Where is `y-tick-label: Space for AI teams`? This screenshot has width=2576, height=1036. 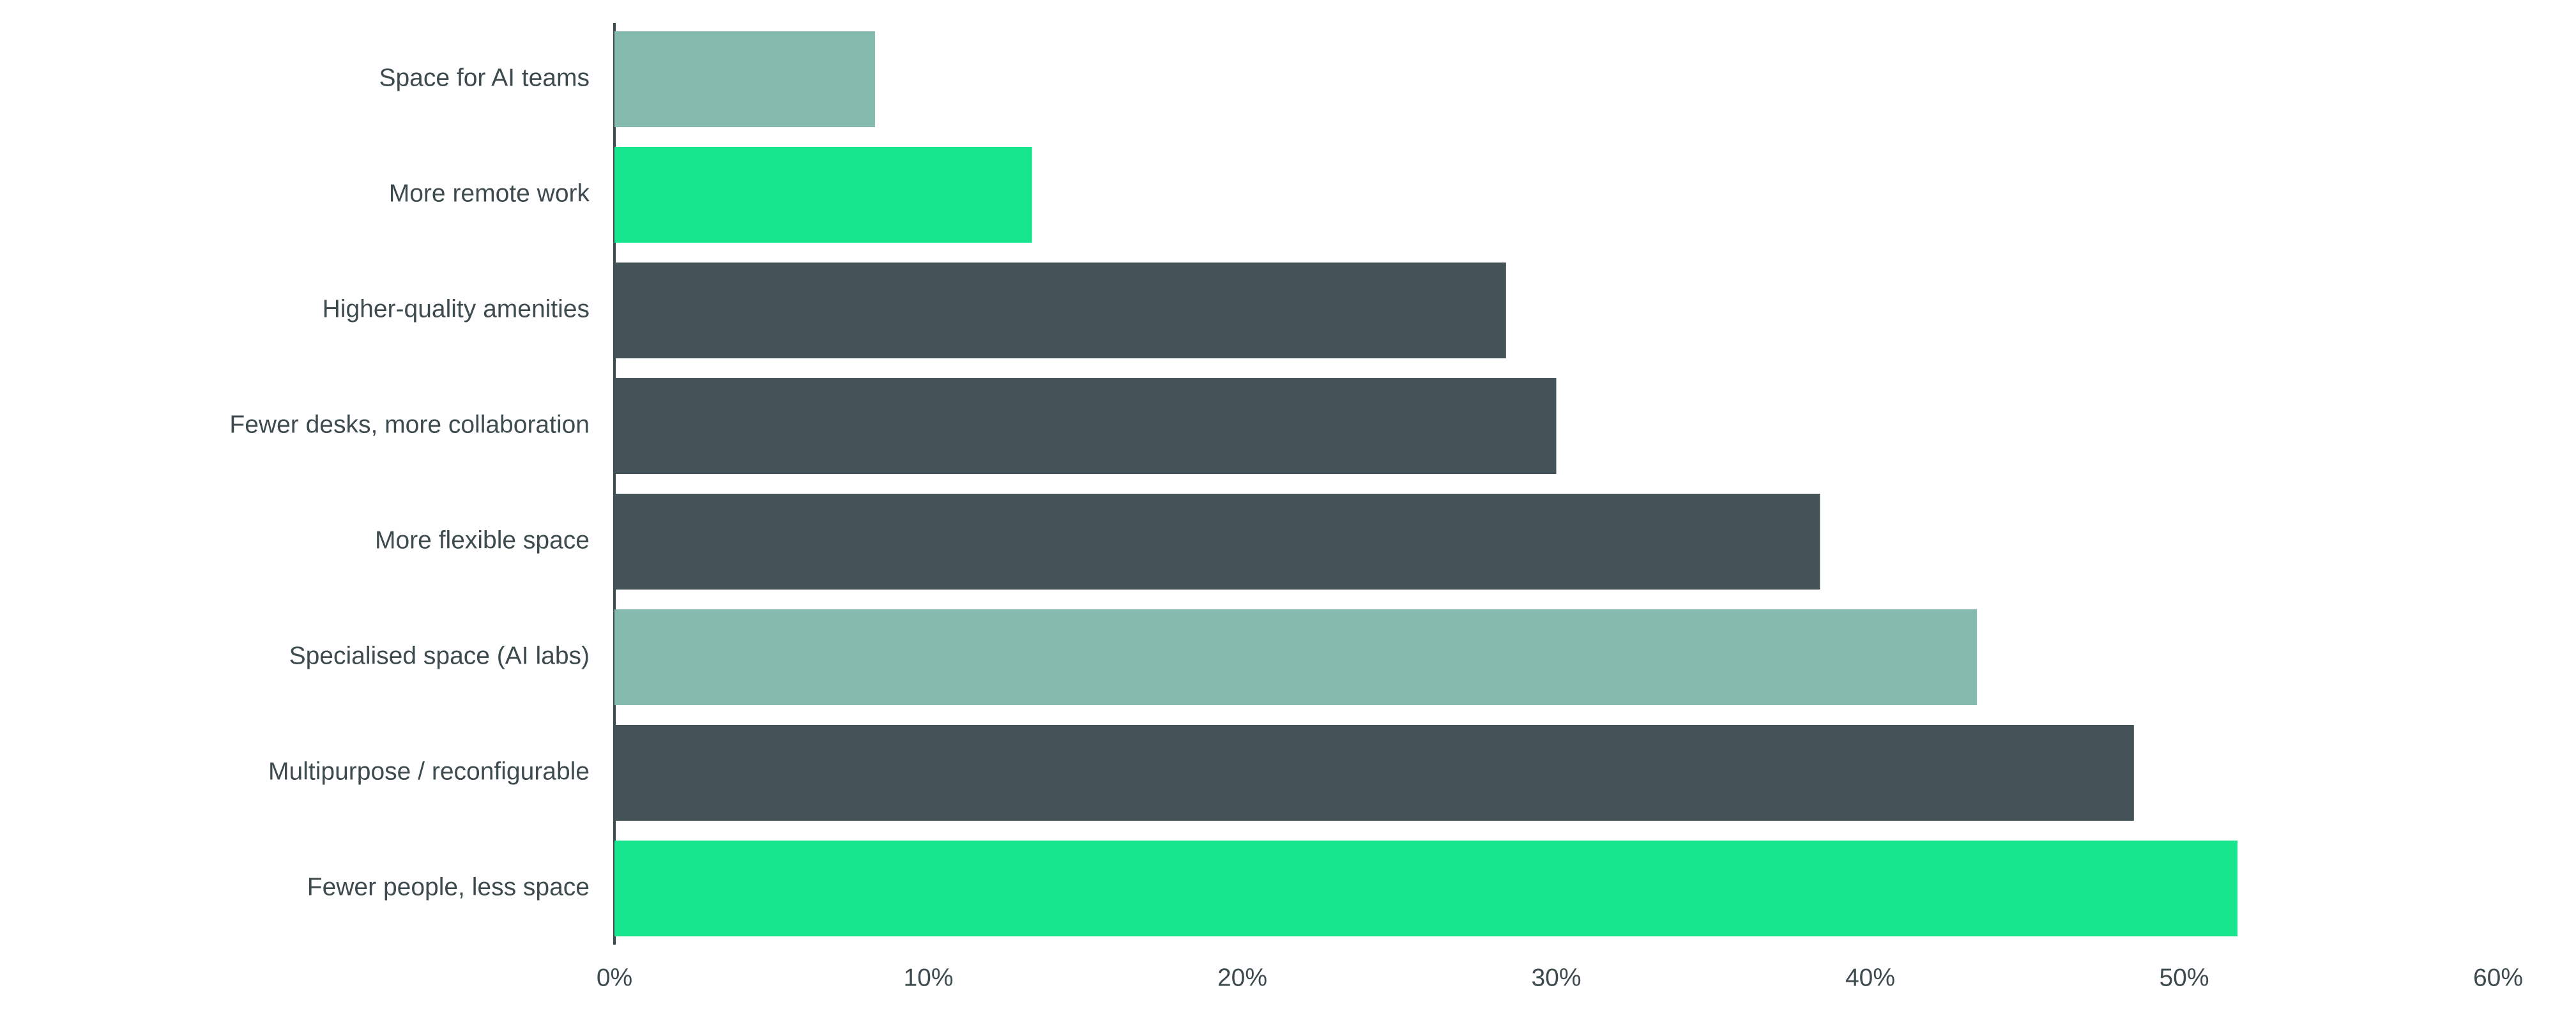
y-tick-label: Space for AI teams is located at coordinates (485, 77).